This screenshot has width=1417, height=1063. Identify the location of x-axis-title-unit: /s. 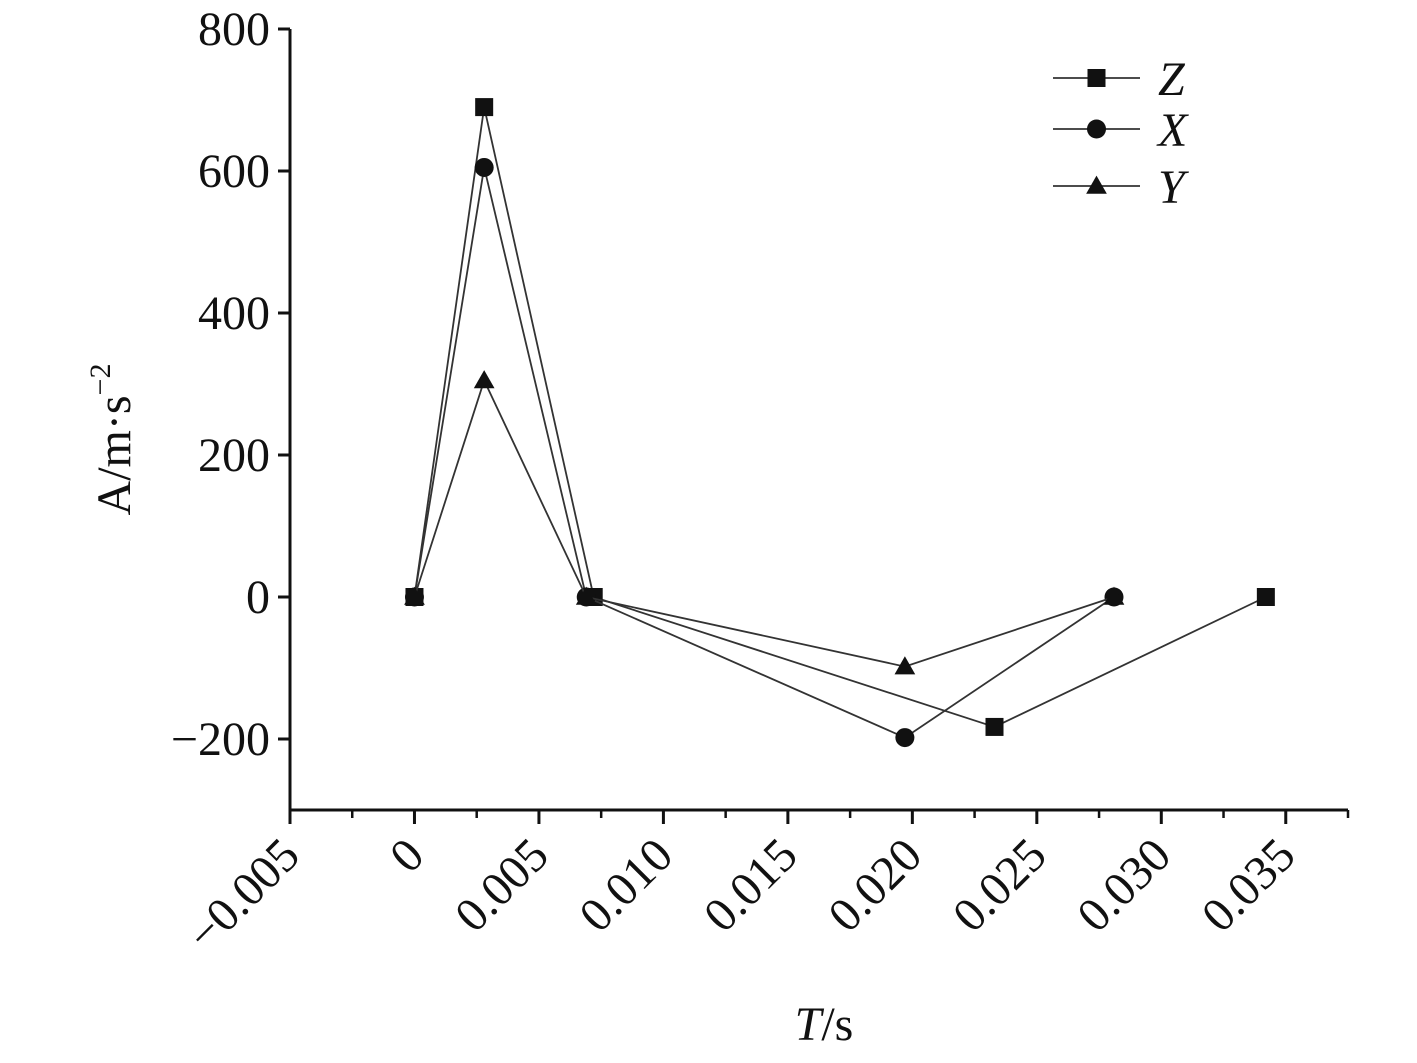
(837, 1024).